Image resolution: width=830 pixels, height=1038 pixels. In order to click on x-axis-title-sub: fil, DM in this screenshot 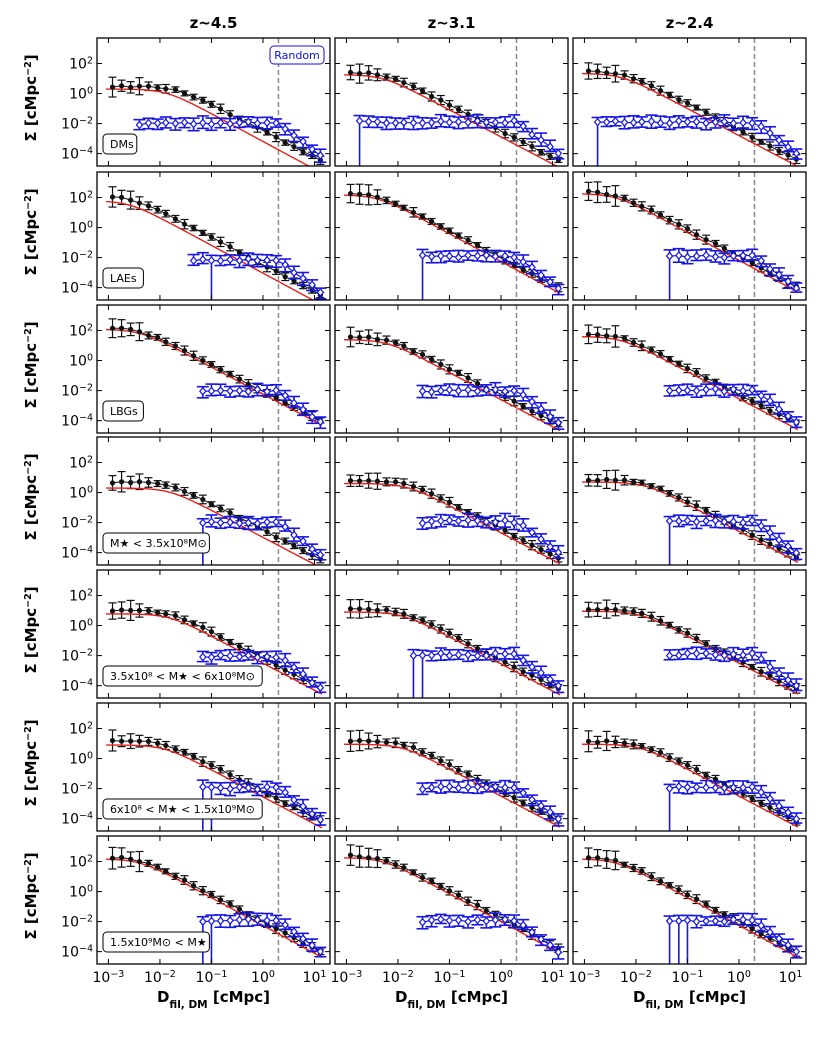, I will do `click(426, 1005)`.